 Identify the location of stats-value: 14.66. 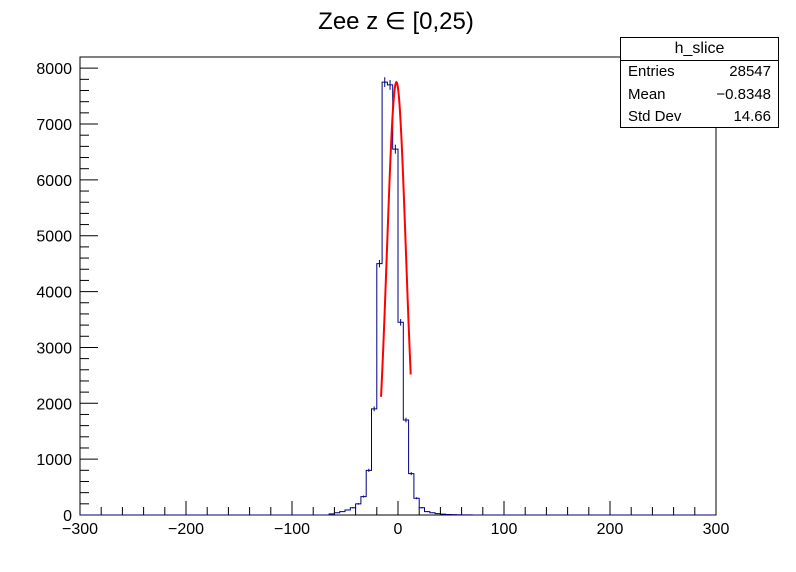
(752, 116).